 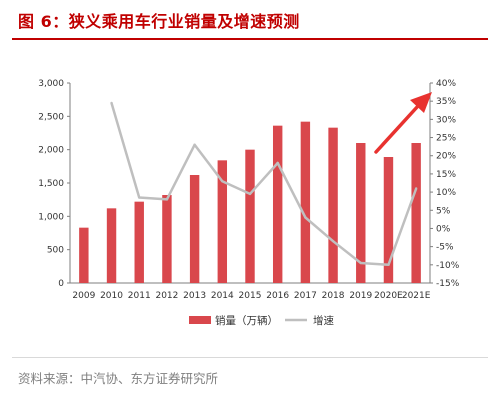 What do you see at coordinates (448, 266) in the screenshot?
I see `y-right-tick-label: -10%` at bounding box center [448, 266].